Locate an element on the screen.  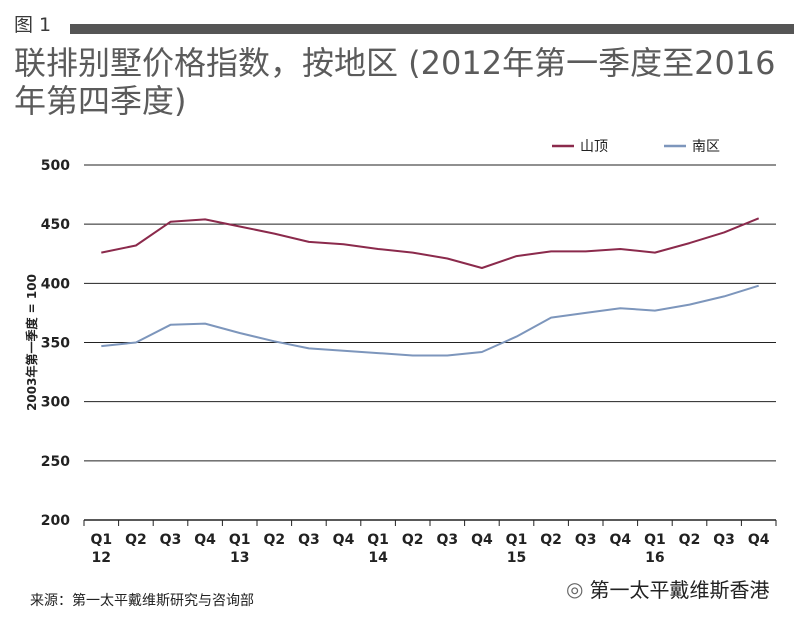
watermark-text: 第一太平戴维斯香港 is located at coordinates (679, 590).